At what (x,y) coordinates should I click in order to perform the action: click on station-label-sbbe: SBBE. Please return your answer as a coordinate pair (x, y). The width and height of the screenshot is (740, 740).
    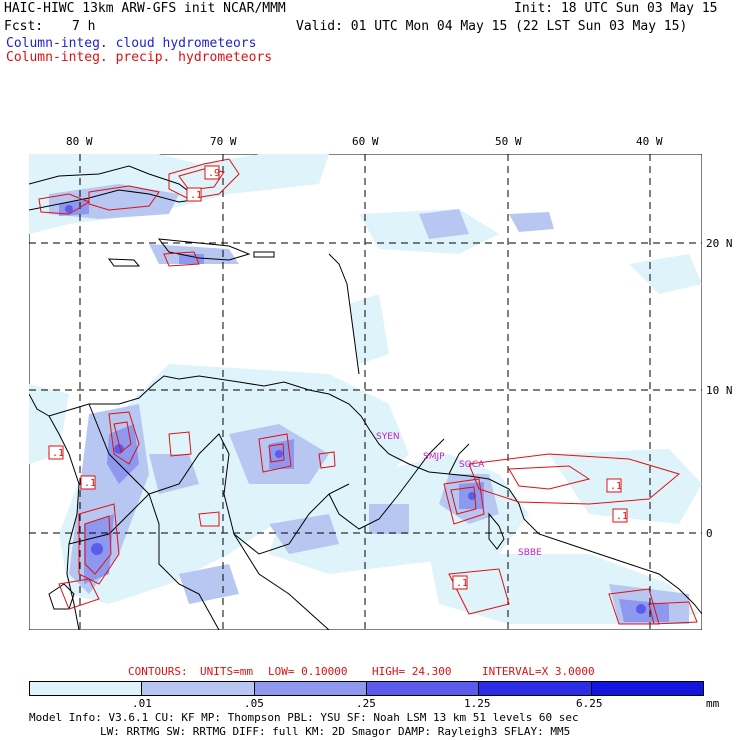
    Looking at the image, I should click on (530, 553).